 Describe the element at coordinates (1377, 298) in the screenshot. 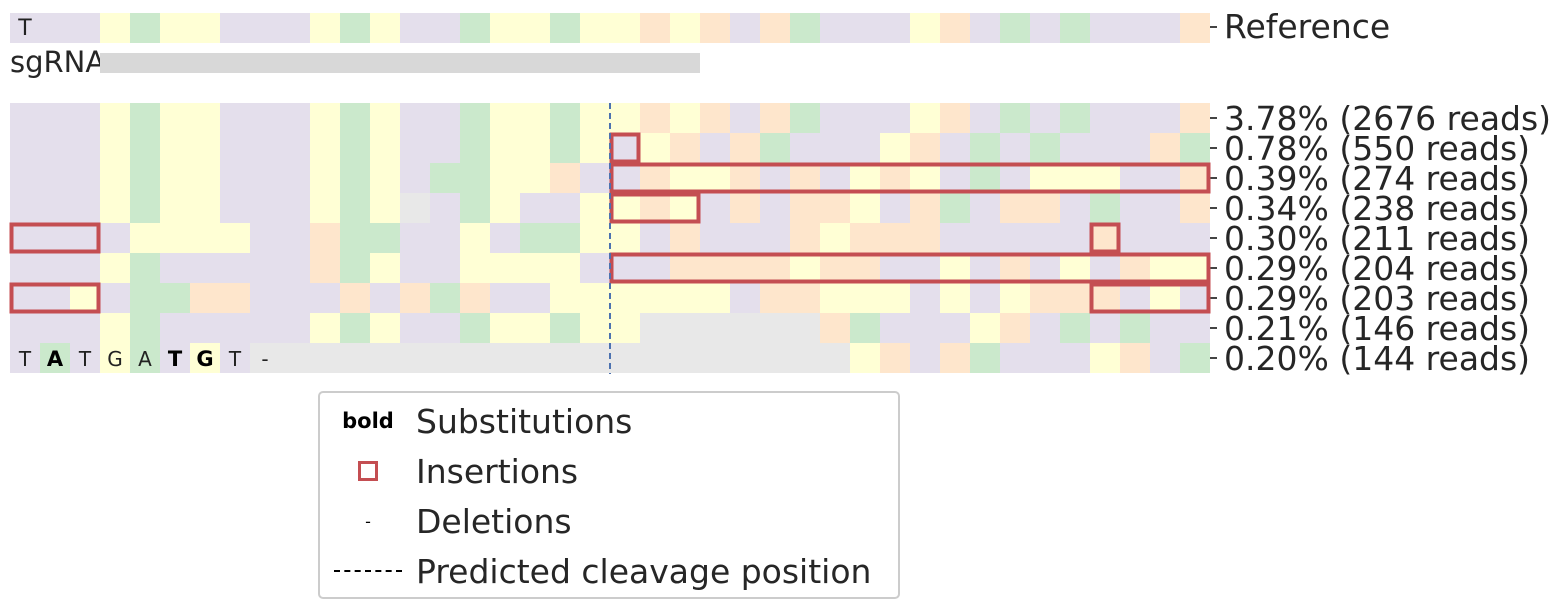

I see `allele-label: 0.29% (203 reads)` at that location.